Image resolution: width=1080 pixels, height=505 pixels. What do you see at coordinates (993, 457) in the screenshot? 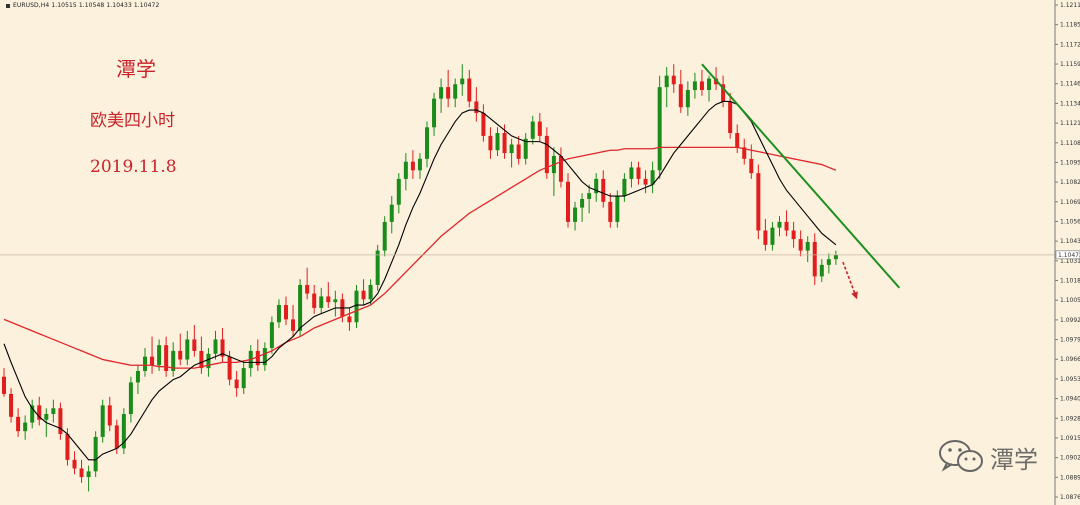
I see `watermark: 潭学` at bounding box center [993, 457].